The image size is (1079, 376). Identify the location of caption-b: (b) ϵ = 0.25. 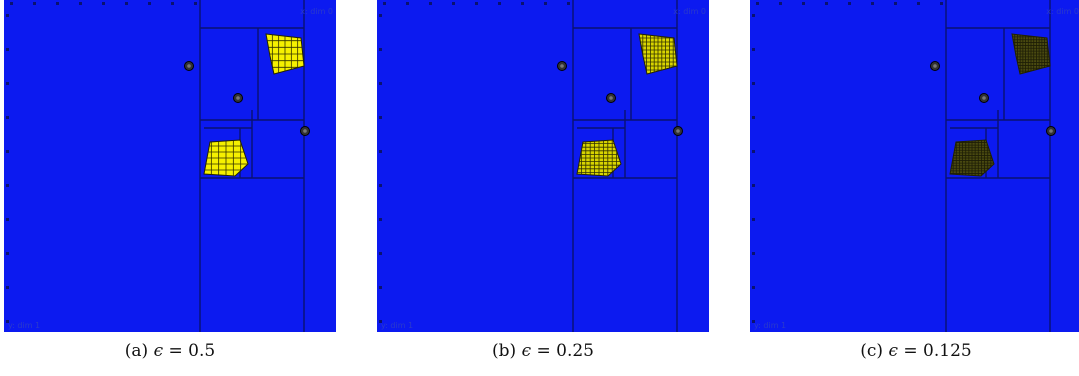
(543, 351).